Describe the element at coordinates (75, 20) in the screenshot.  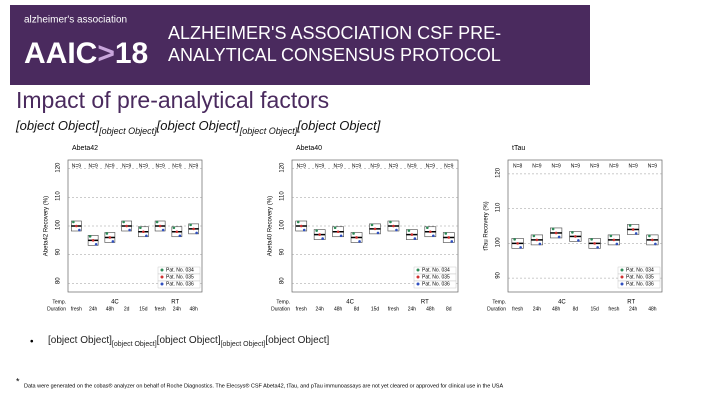
I see `org-name: alzheimer's association` at that location.